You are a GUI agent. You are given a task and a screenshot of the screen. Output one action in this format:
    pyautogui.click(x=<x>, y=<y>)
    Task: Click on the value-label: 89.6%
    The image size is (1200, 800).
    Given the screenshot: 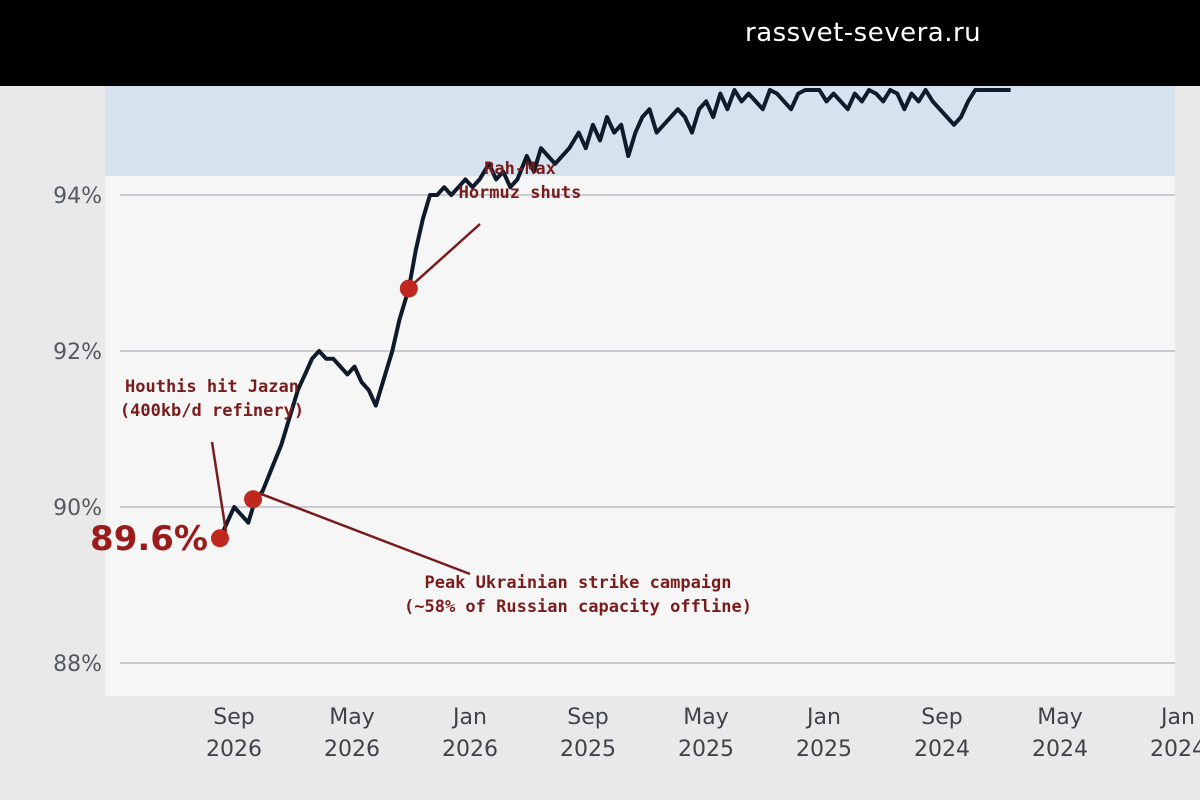 What is the action you would take?
    pyautogui.click(x=149, y=539)
    